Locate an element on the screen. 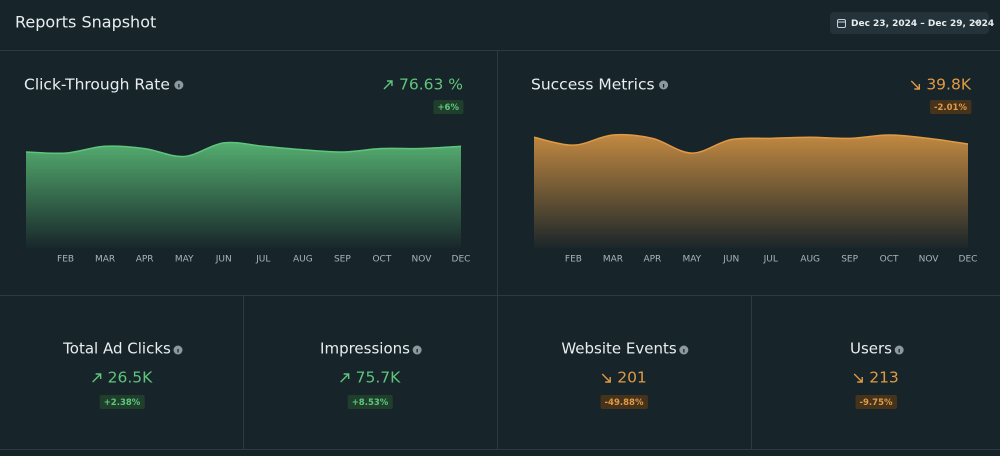 This screenshot has height=456, width=1000. calendar-icon is located at coordinates (841, 23).